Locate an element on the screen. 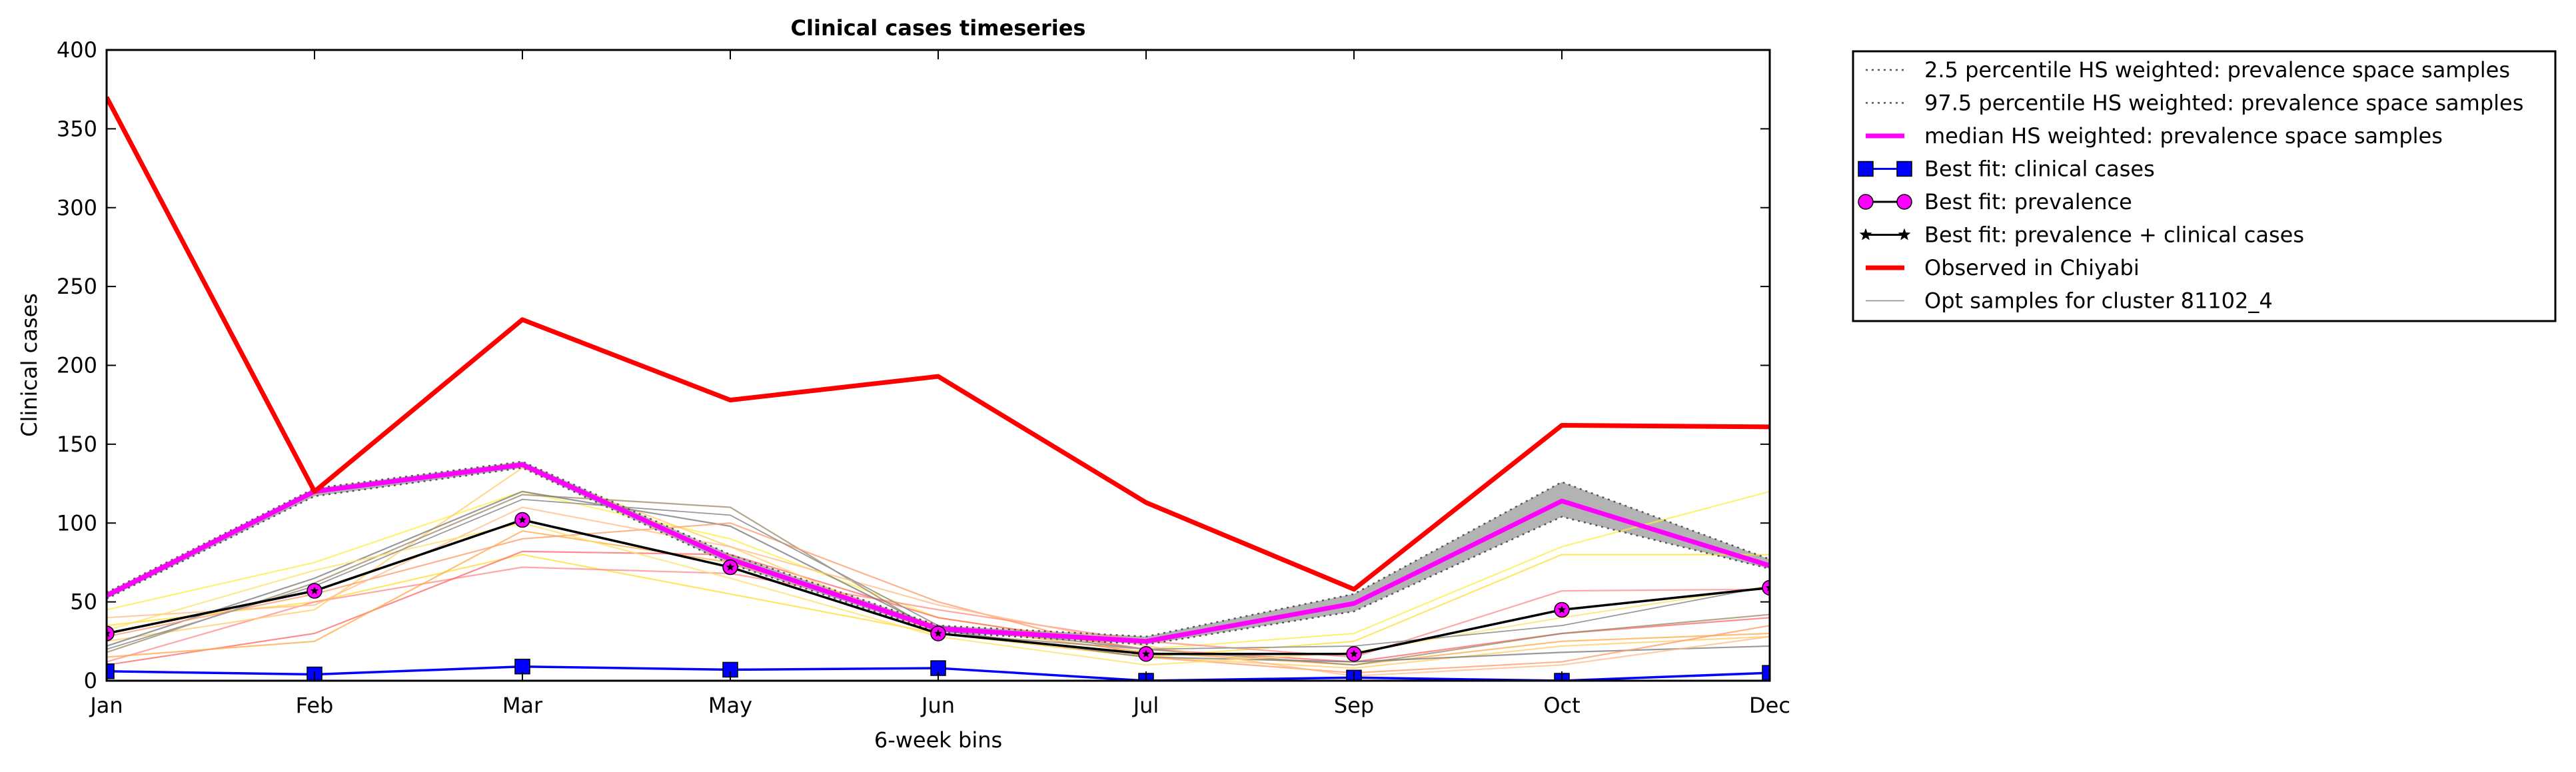  y-tick-label: 150 is located at coordinates (77, 444).